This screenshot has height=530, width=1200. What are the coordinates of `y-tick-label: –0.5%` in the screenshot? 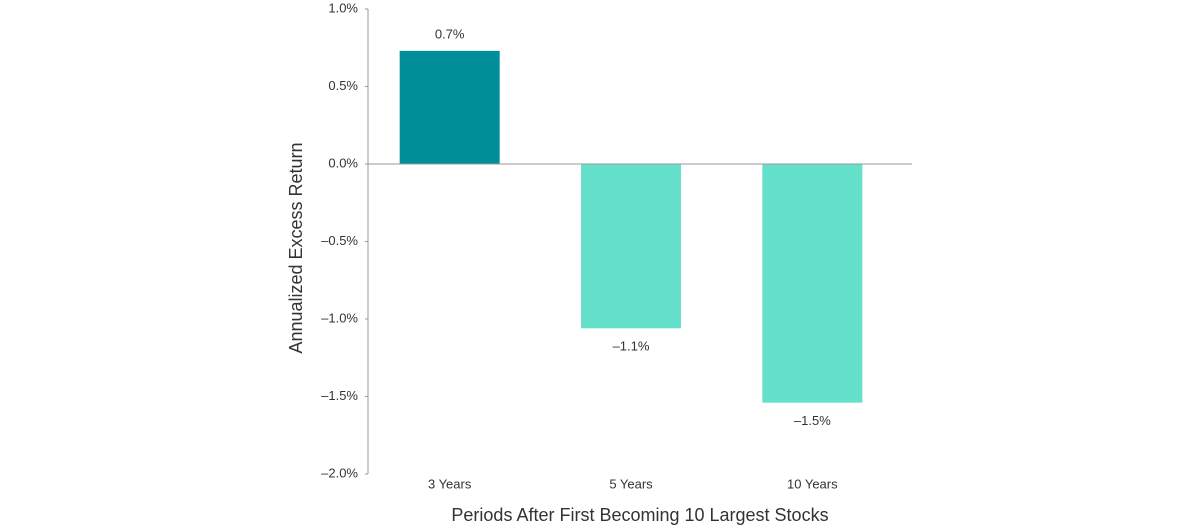 It's located at (339, 240).